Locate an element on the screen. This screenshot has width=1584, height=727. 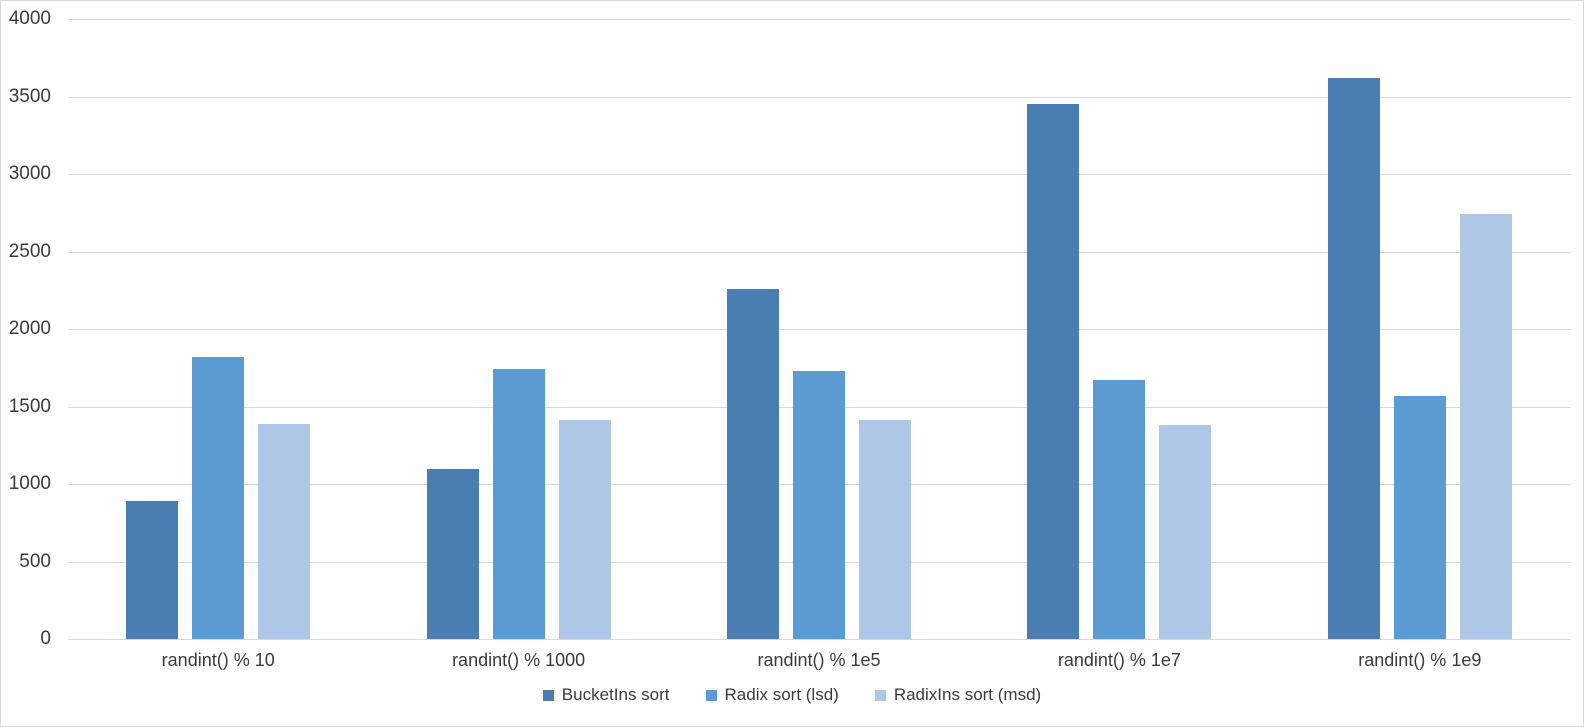
y-tick-label: 1000 is located at coordinates (29, 483).